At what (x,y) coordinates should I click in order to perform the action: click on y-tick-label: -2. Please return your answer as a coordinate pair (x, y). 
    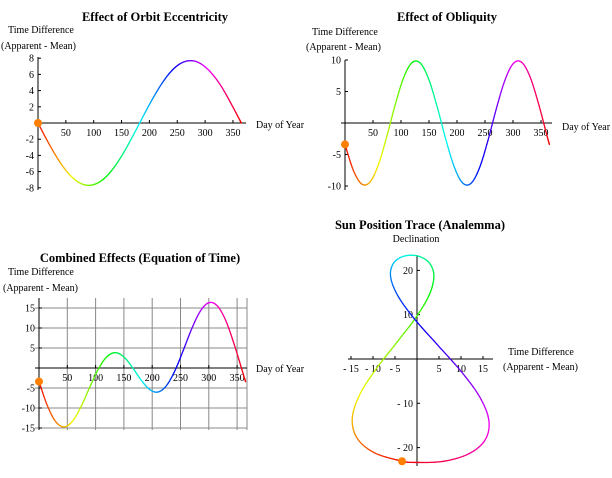
    Looking at the image, I should click on (30, 140).